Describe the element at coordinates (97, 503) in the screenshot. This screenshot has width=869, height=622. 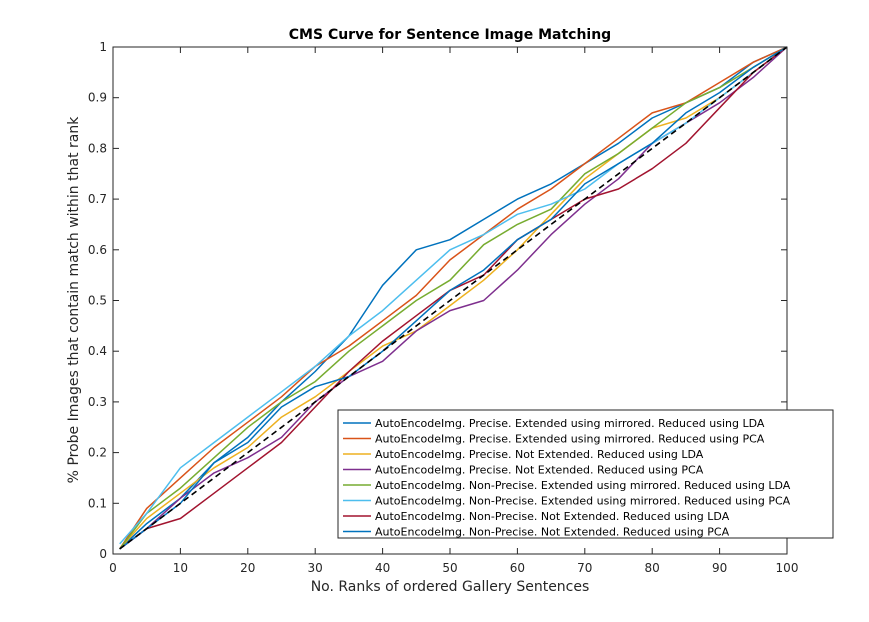
I see `y-tick-label: 0.1` at that location.